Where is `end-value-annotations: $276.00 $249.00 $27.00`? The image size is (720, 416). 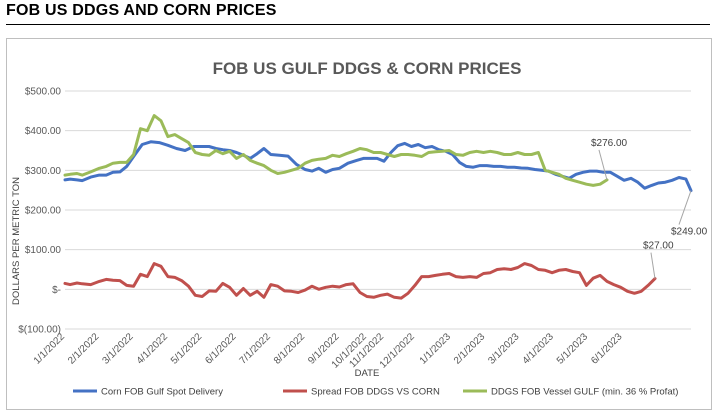 end-value-annotations: $276.00 $249.00 $27.00 is located at coordinates (649, 208).